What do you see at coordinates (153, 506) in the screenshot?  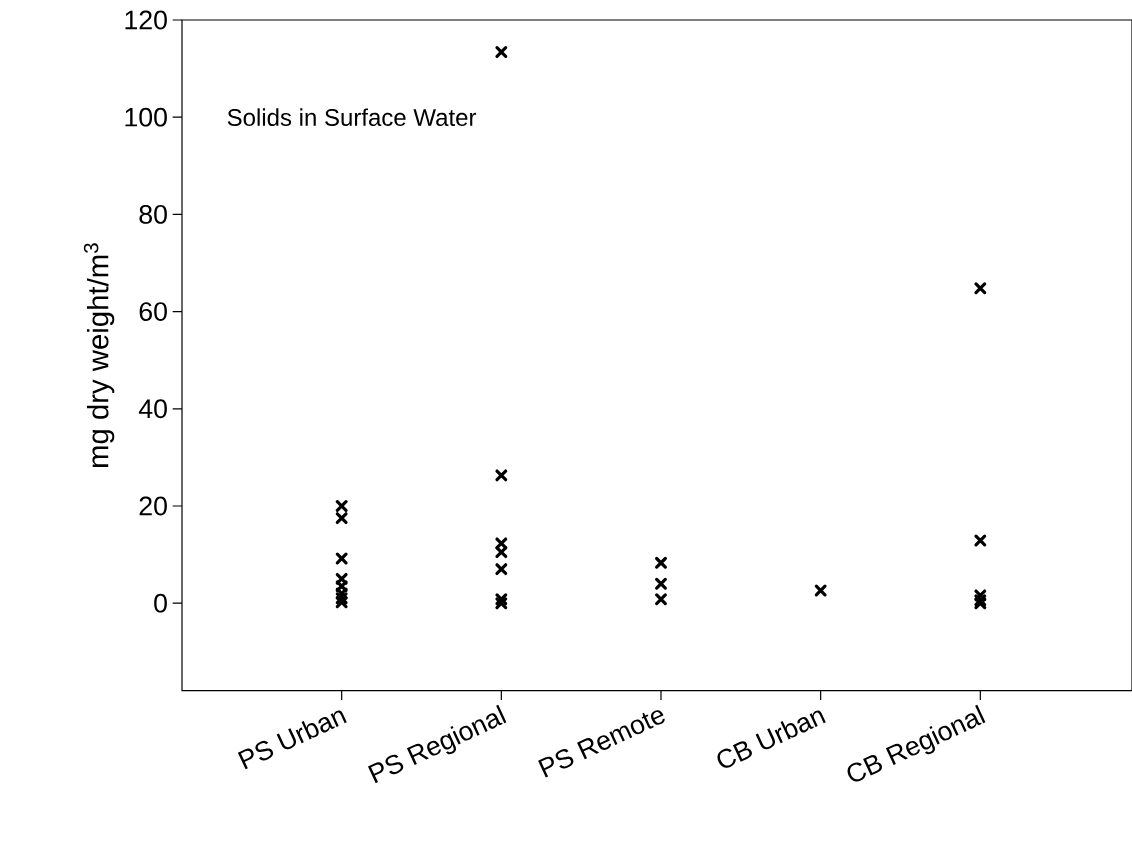 I see `y-tick-label: 20` at bounding box center [153, 506].